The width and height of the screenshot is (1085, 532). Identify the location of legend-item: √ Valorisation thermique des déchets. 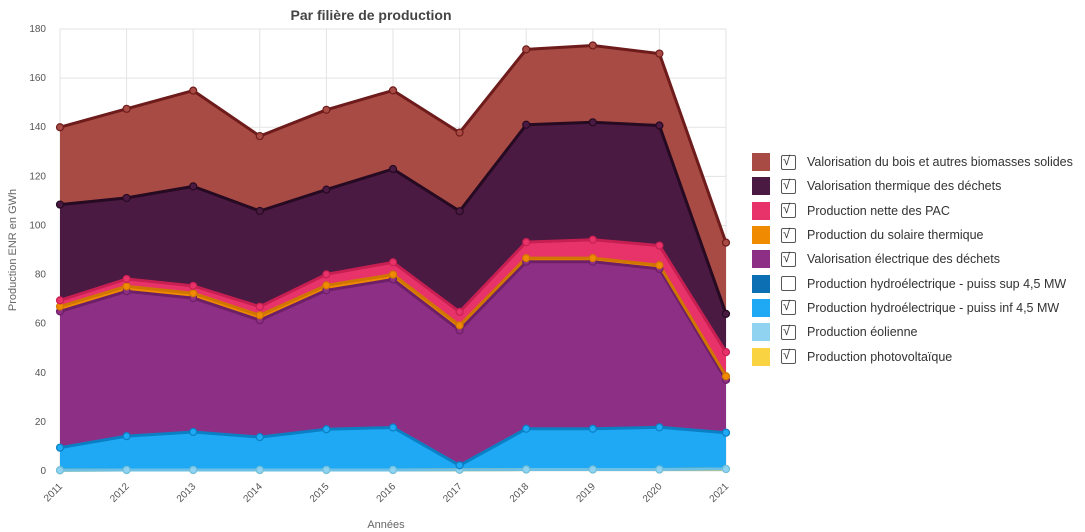
(918, 186).